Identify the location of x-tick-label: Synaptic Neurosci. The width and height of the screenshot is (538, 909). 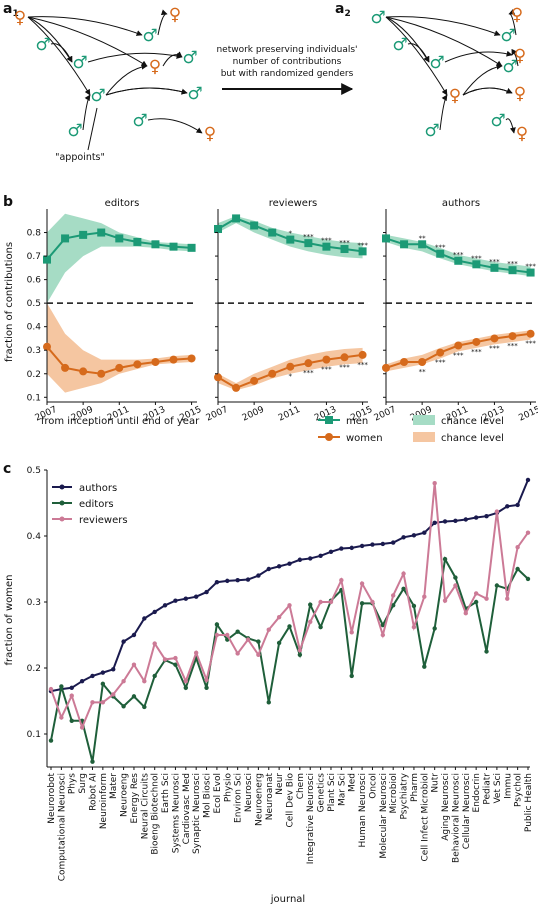
(197, 813).